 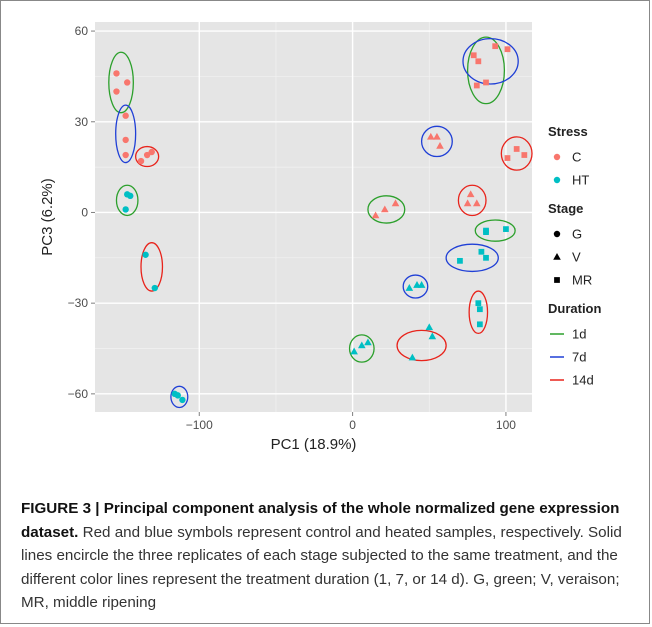 I want to click on legend-title: Duration, so click(x=575, y=308).